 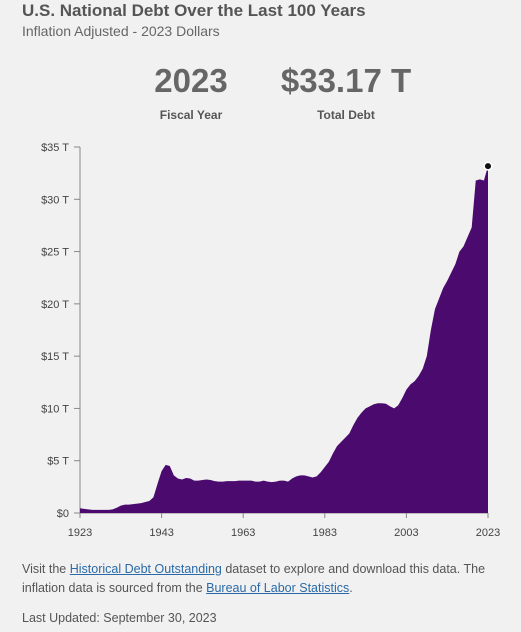 What do you see at coordinates (145, 569) in the screenshot?
I see `historical-debt-link: Historical Debt Outstanding` at bounding box center [145, 569].